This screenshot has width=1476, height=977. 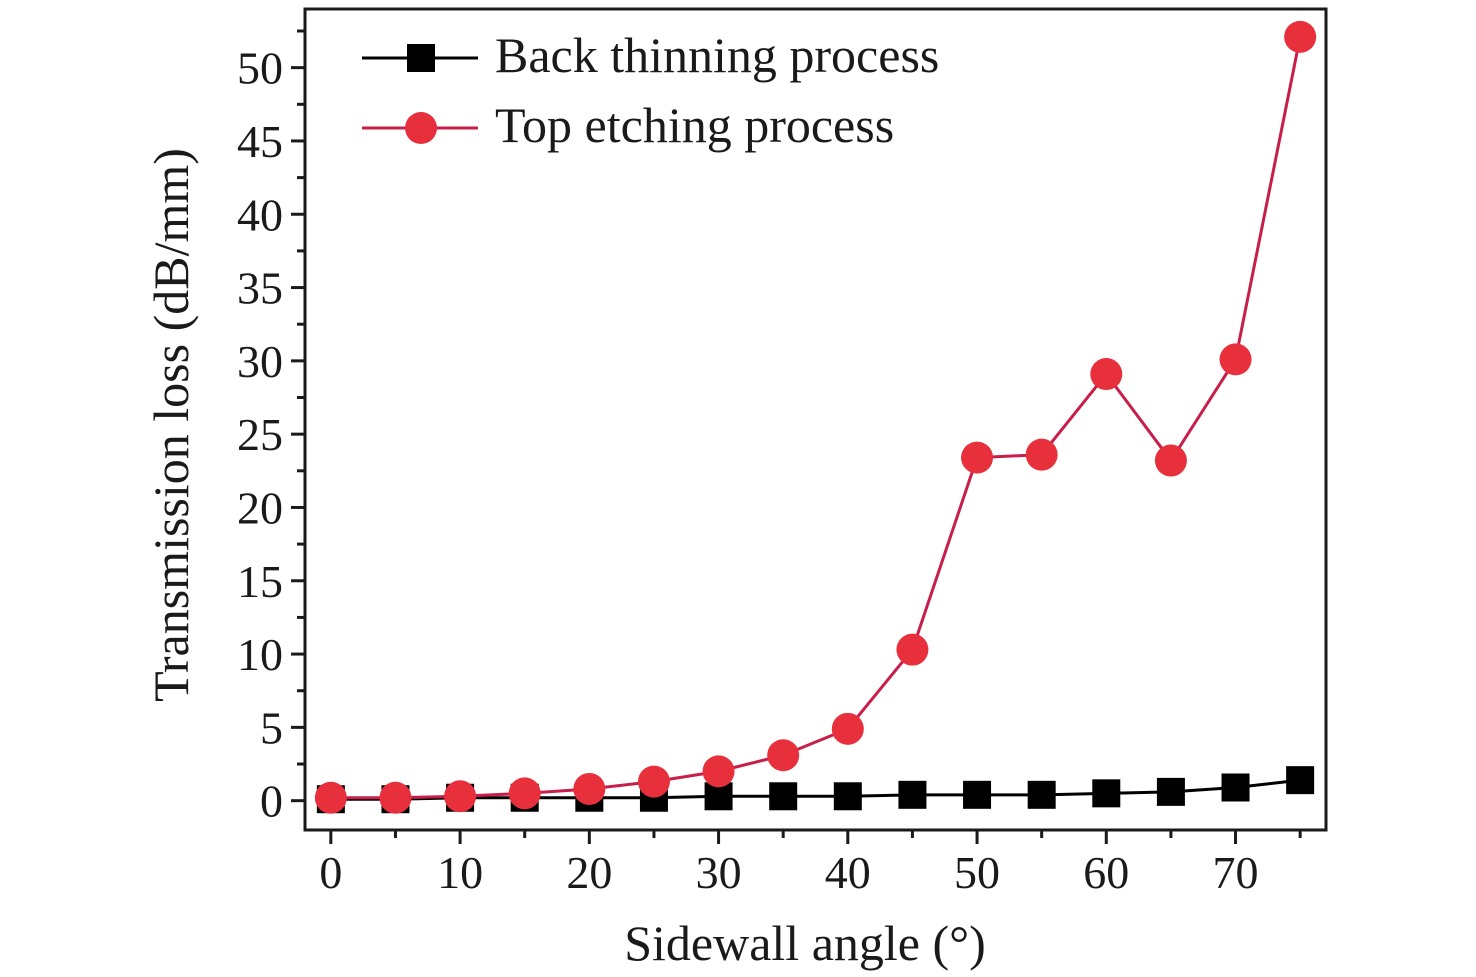 What do you see at coordinates (805, 943) in the screenshot?
I see `x-axis-title: Sidewall angle (°)` at bounding box center [805, 943].